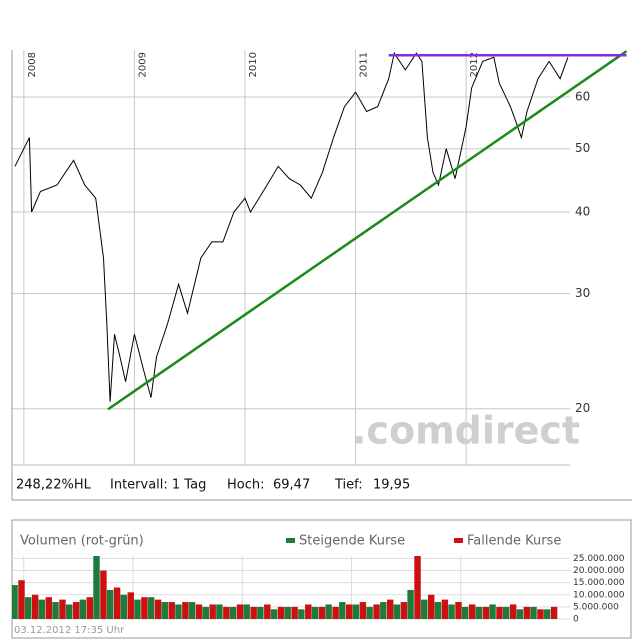 Image resolution: width=632 pixels, height=640 pixels. I want to click on x-tick-label: 2012, so click(474, 64).